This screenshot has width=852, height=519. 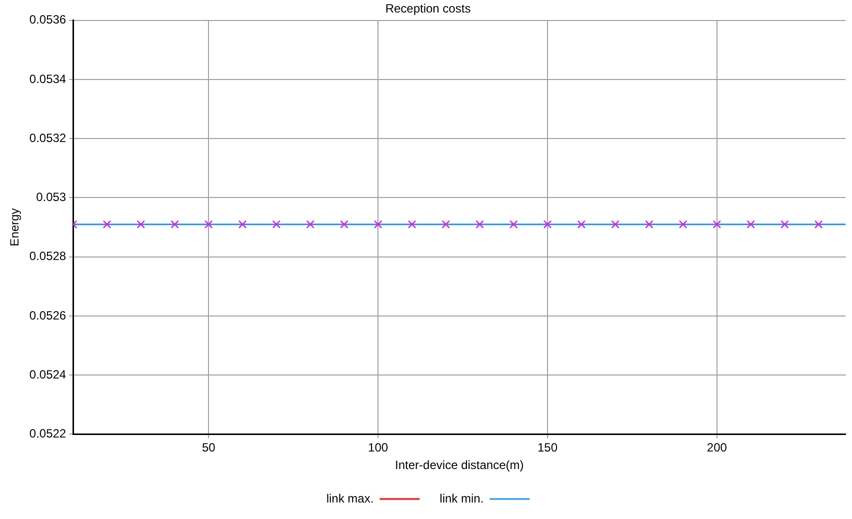 What do you see at coordinates (462, 498) in the screenshot?
I see `legend-label: link min.` at bounding box center [462, 498].